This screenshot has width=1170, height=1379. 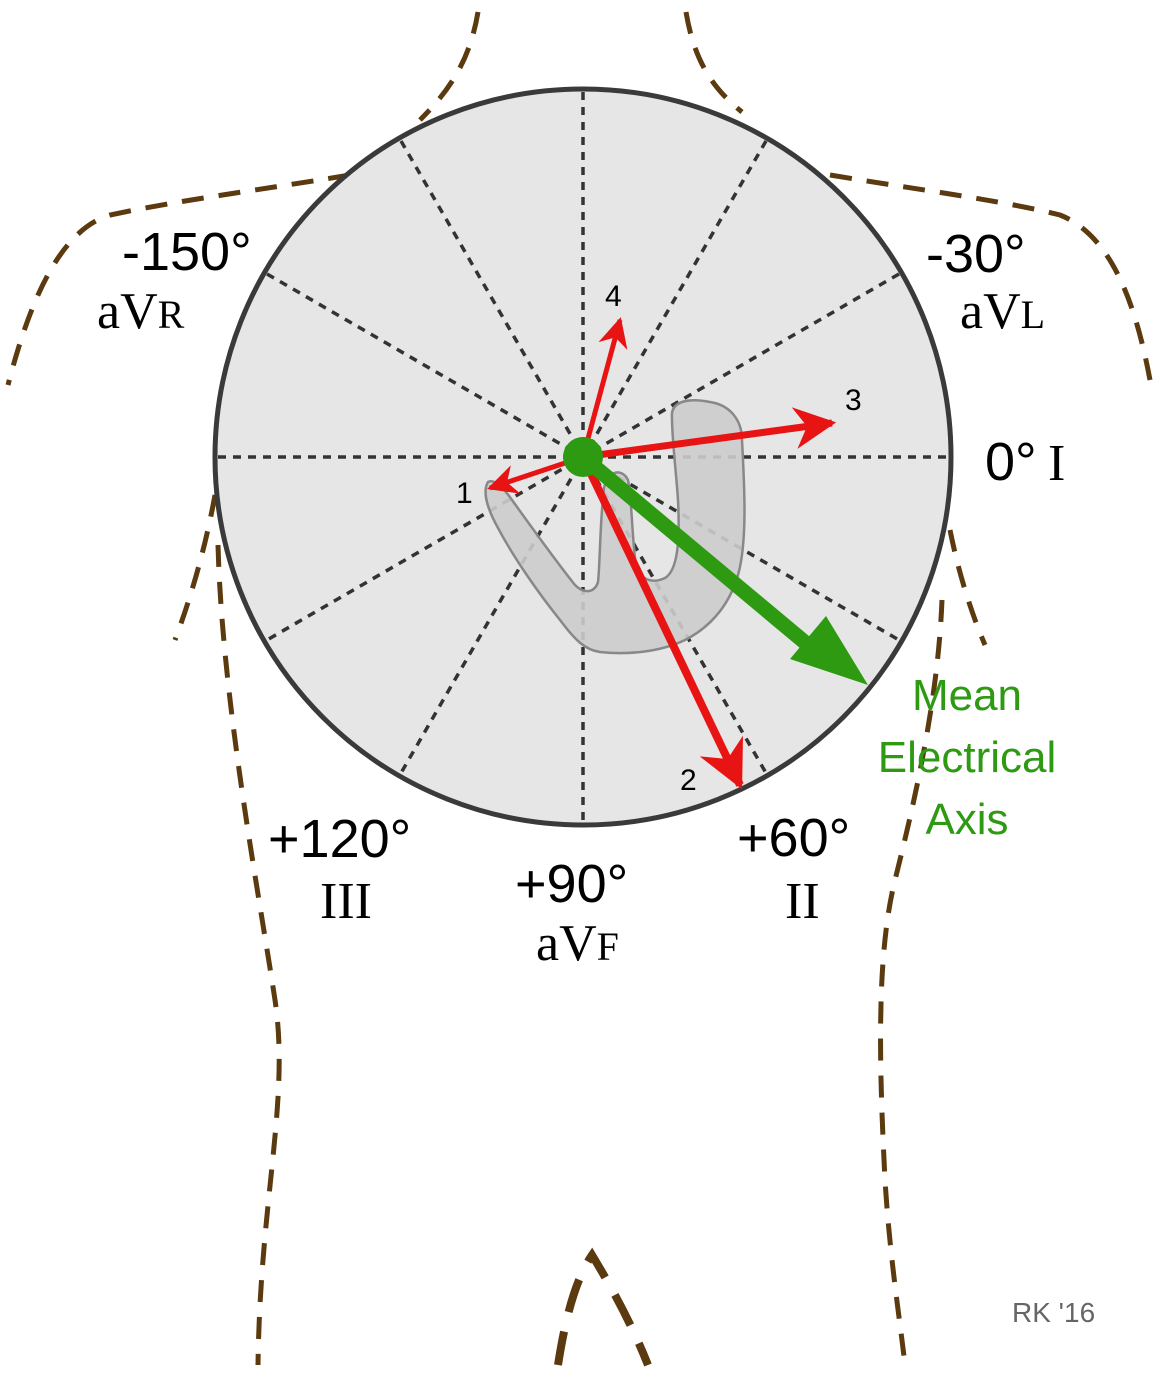 I want to click on vector-4-label: 4, so click(x=613, y=296).